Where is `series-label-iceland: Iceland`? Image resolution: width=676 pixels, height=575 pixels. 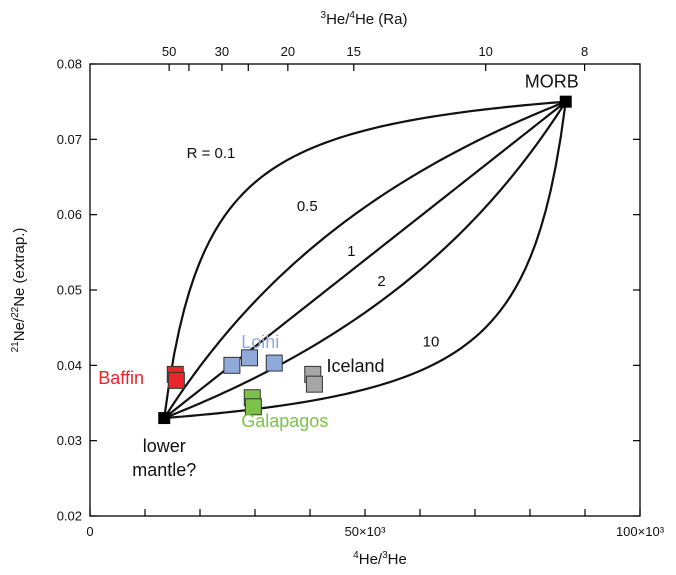 series-label-iceland: Iceland is located at coordinates (356, 366).